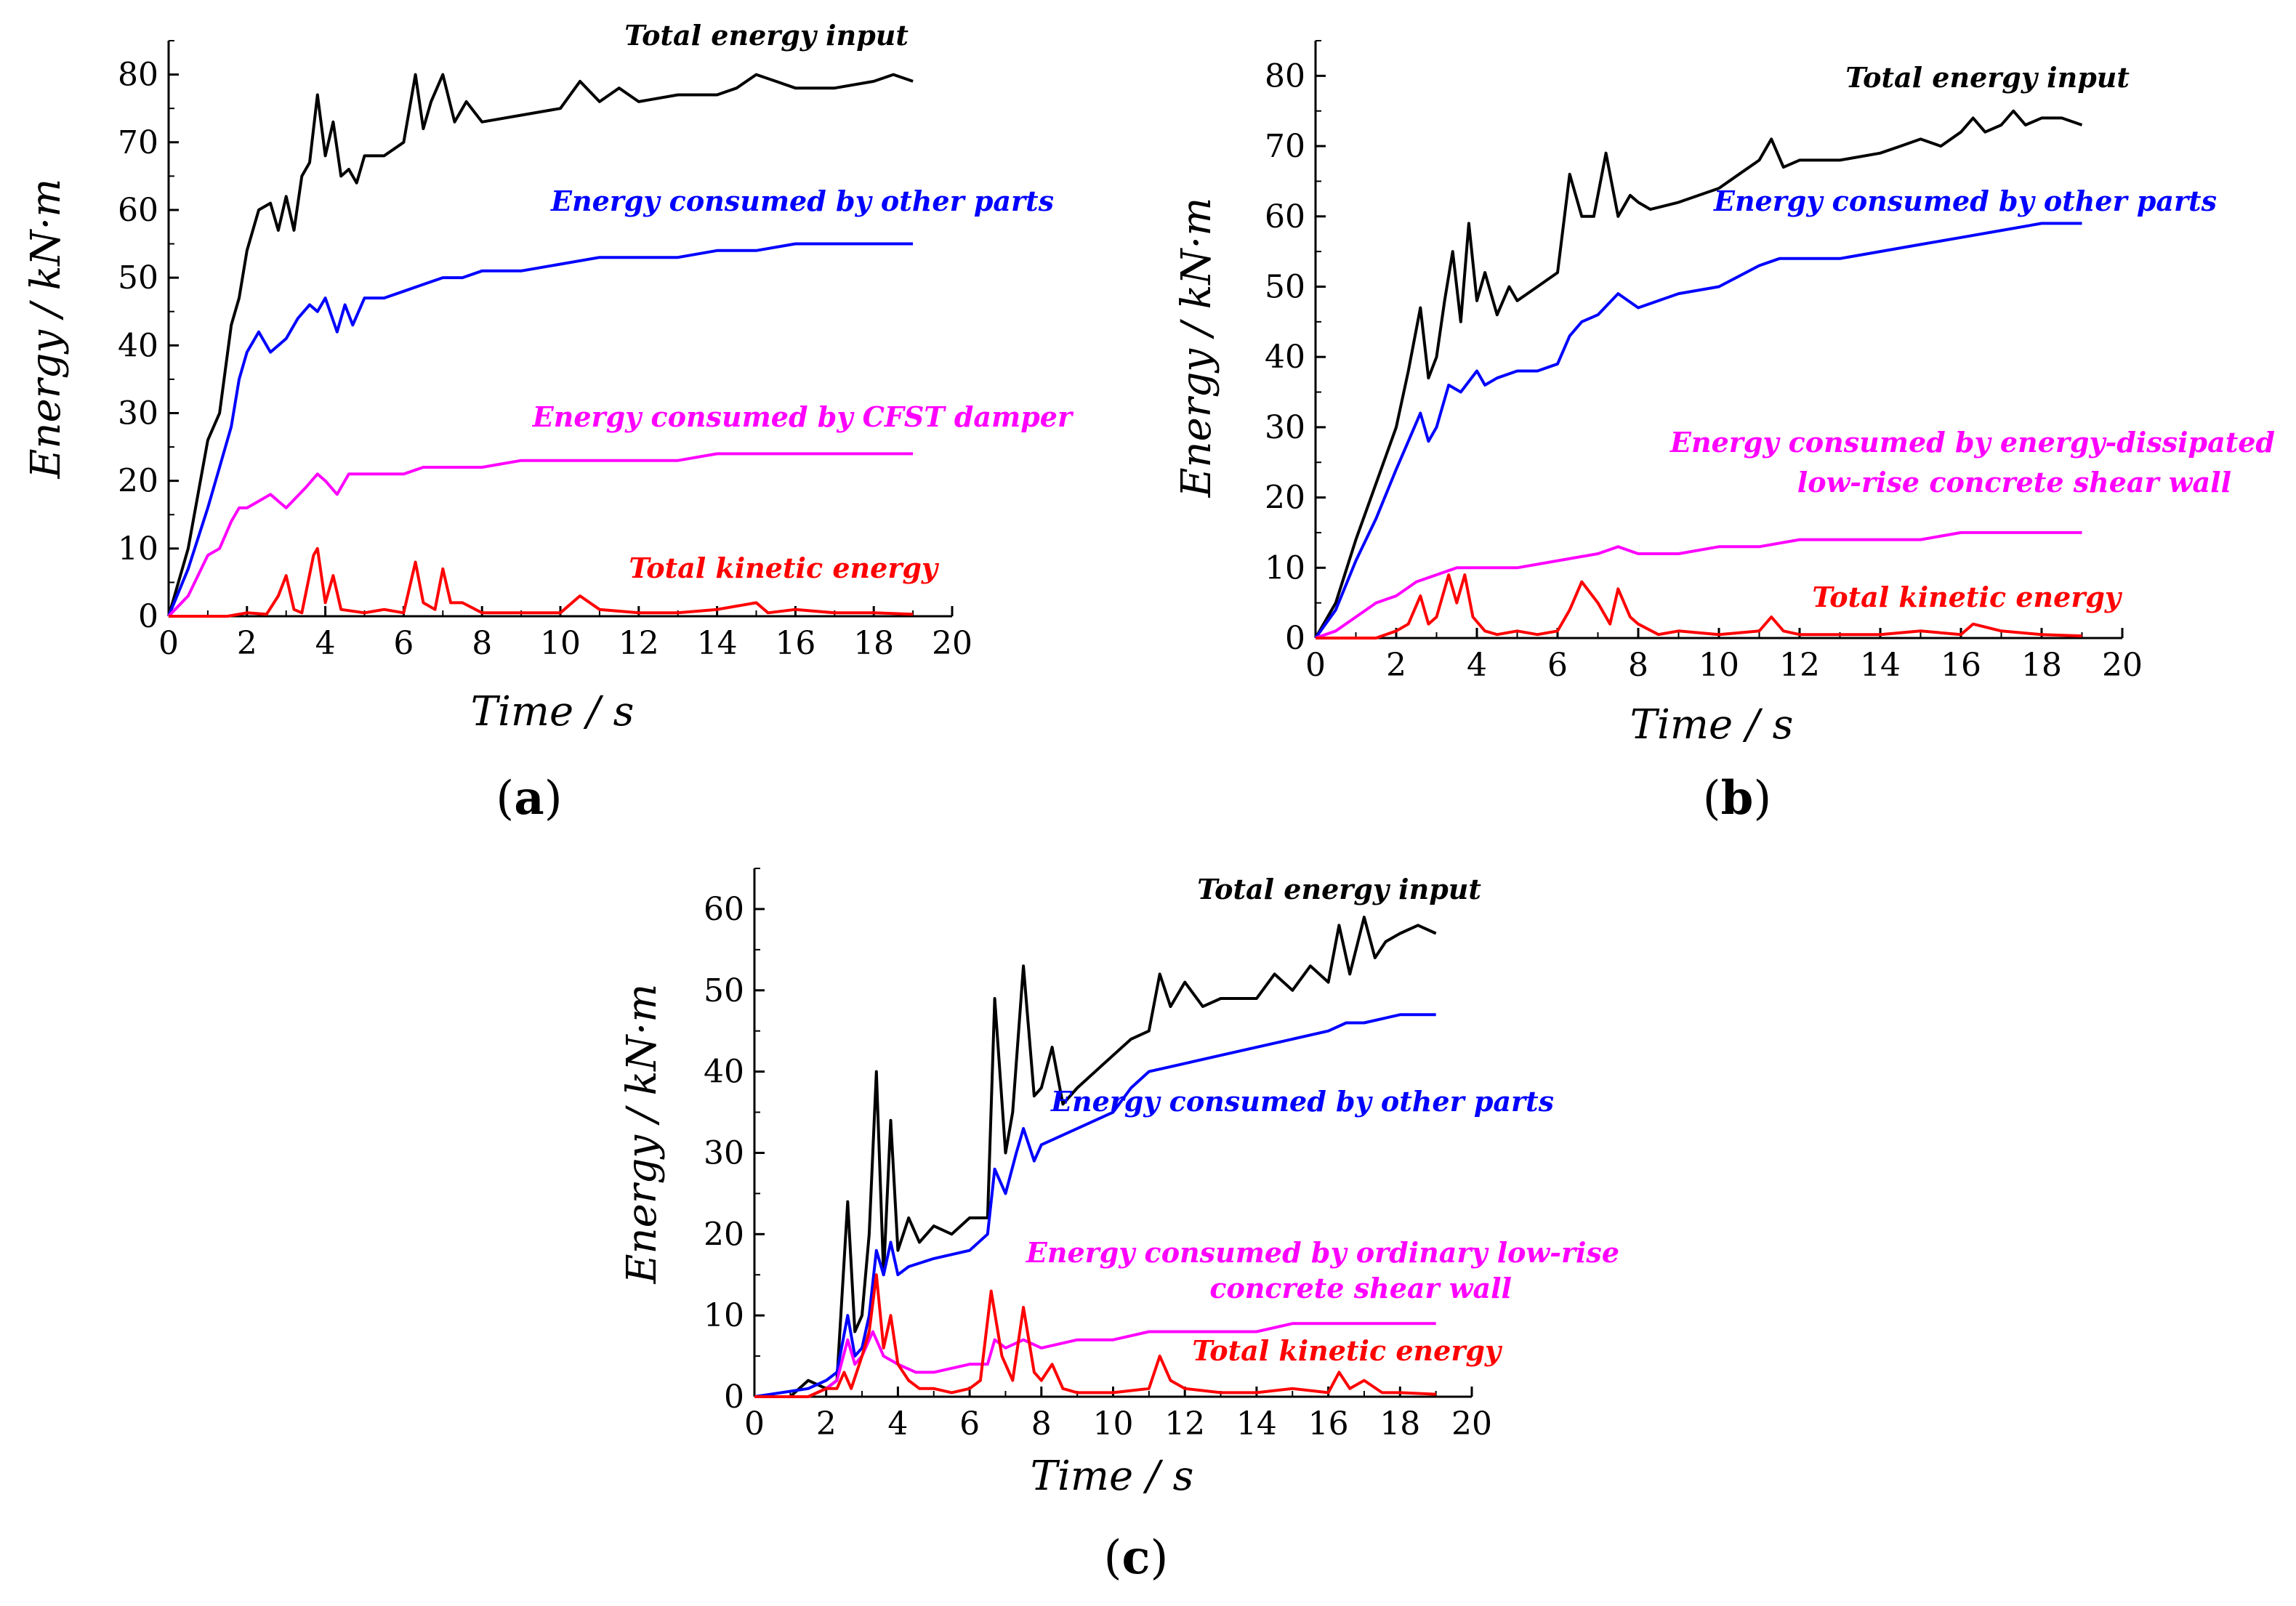 This screenshot has width=2296, height=1606. I want to click on panel-caption: (c), so click(1136, 1557).